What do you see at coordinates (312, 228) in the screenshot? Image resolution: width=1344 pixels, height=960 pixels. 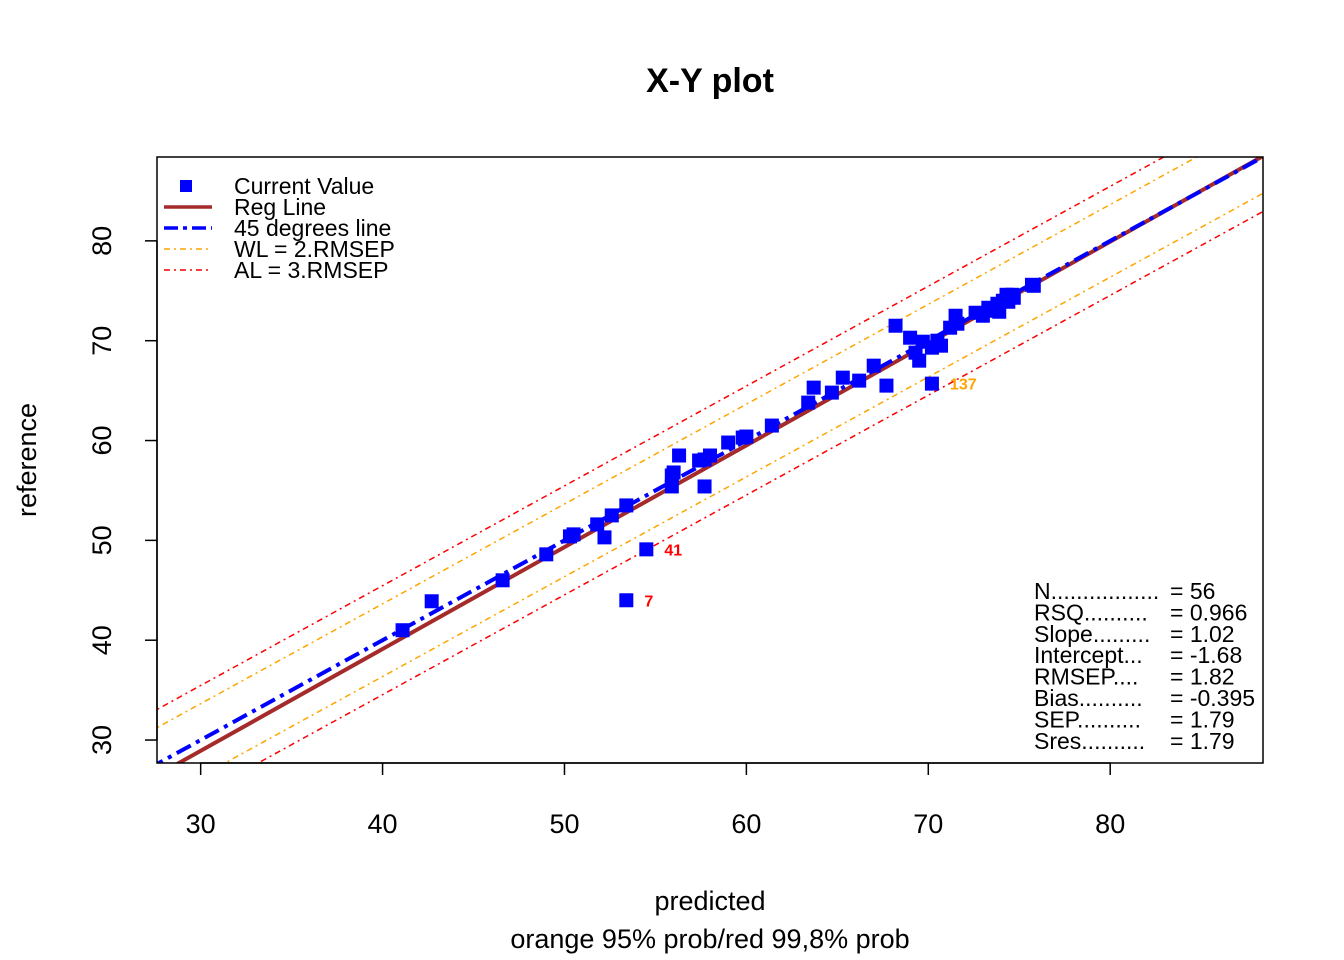 I see `legend-label: 45 degrees line` at bounding box center [312, 228].